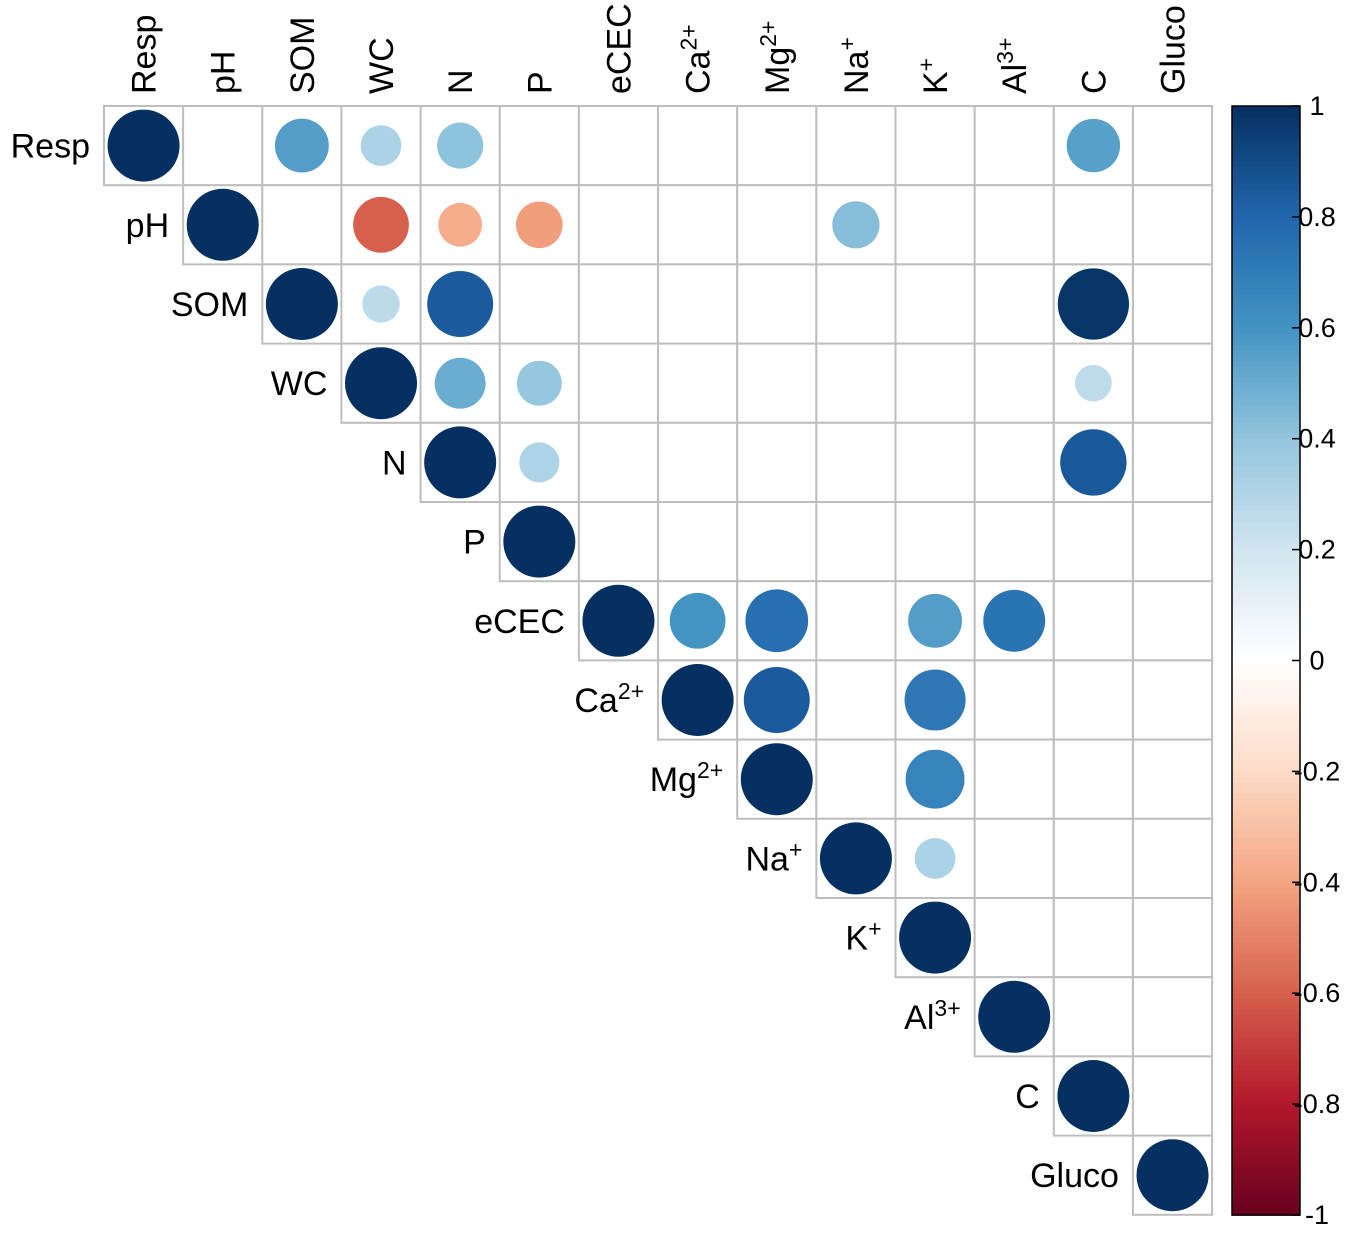  I want to click on row-label-pH: pH, so click(147, 226).